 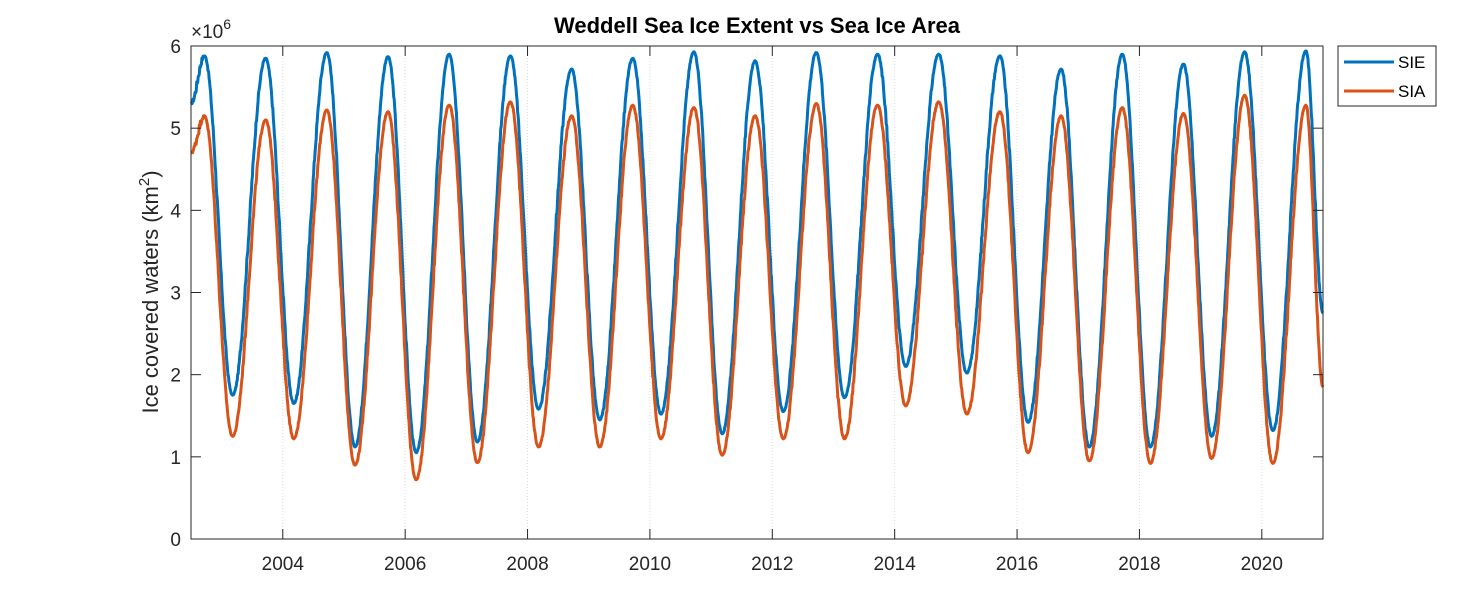 I want to click on x-tick-label: 2006, so click(x=405, y=564).